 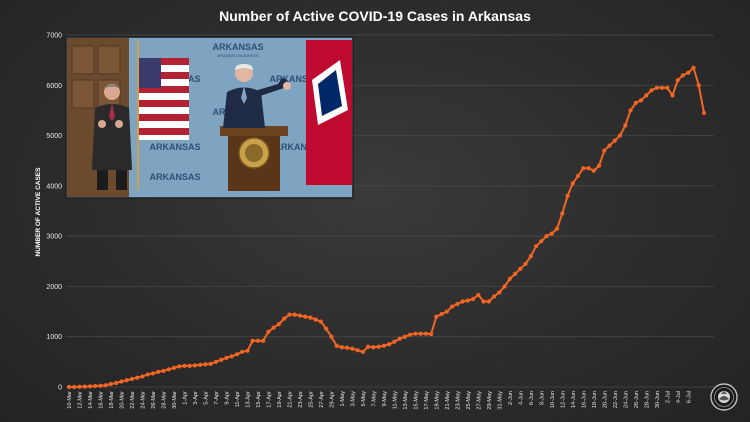 I want to click on y-tick-label: 2000, so click(x=54, y=287).